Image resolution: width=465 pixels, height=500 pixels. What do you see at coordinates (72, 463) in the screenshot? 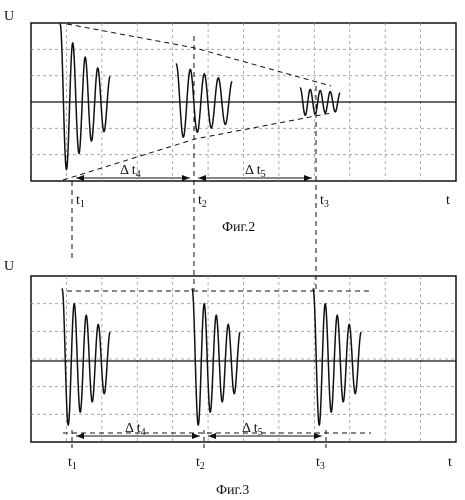
I see `fig3-t1-label: t1` at bounding box center [72, 463].